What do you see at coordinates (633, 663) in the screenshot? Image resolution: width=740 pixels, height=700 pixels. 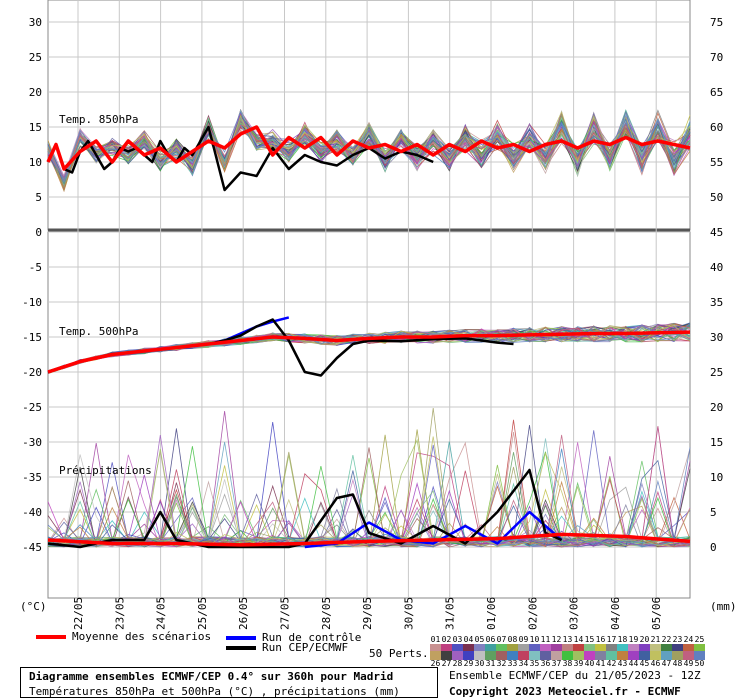 I see `perturbation-number: 44` at bounding box center [633, 663].